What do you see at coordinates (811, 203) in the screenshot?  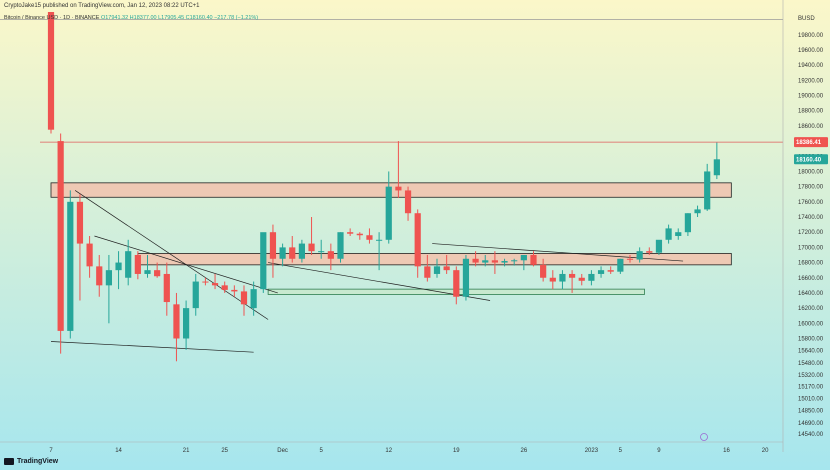 I see `price-tick-label: 17600.00` at bounding box center [811, 203].